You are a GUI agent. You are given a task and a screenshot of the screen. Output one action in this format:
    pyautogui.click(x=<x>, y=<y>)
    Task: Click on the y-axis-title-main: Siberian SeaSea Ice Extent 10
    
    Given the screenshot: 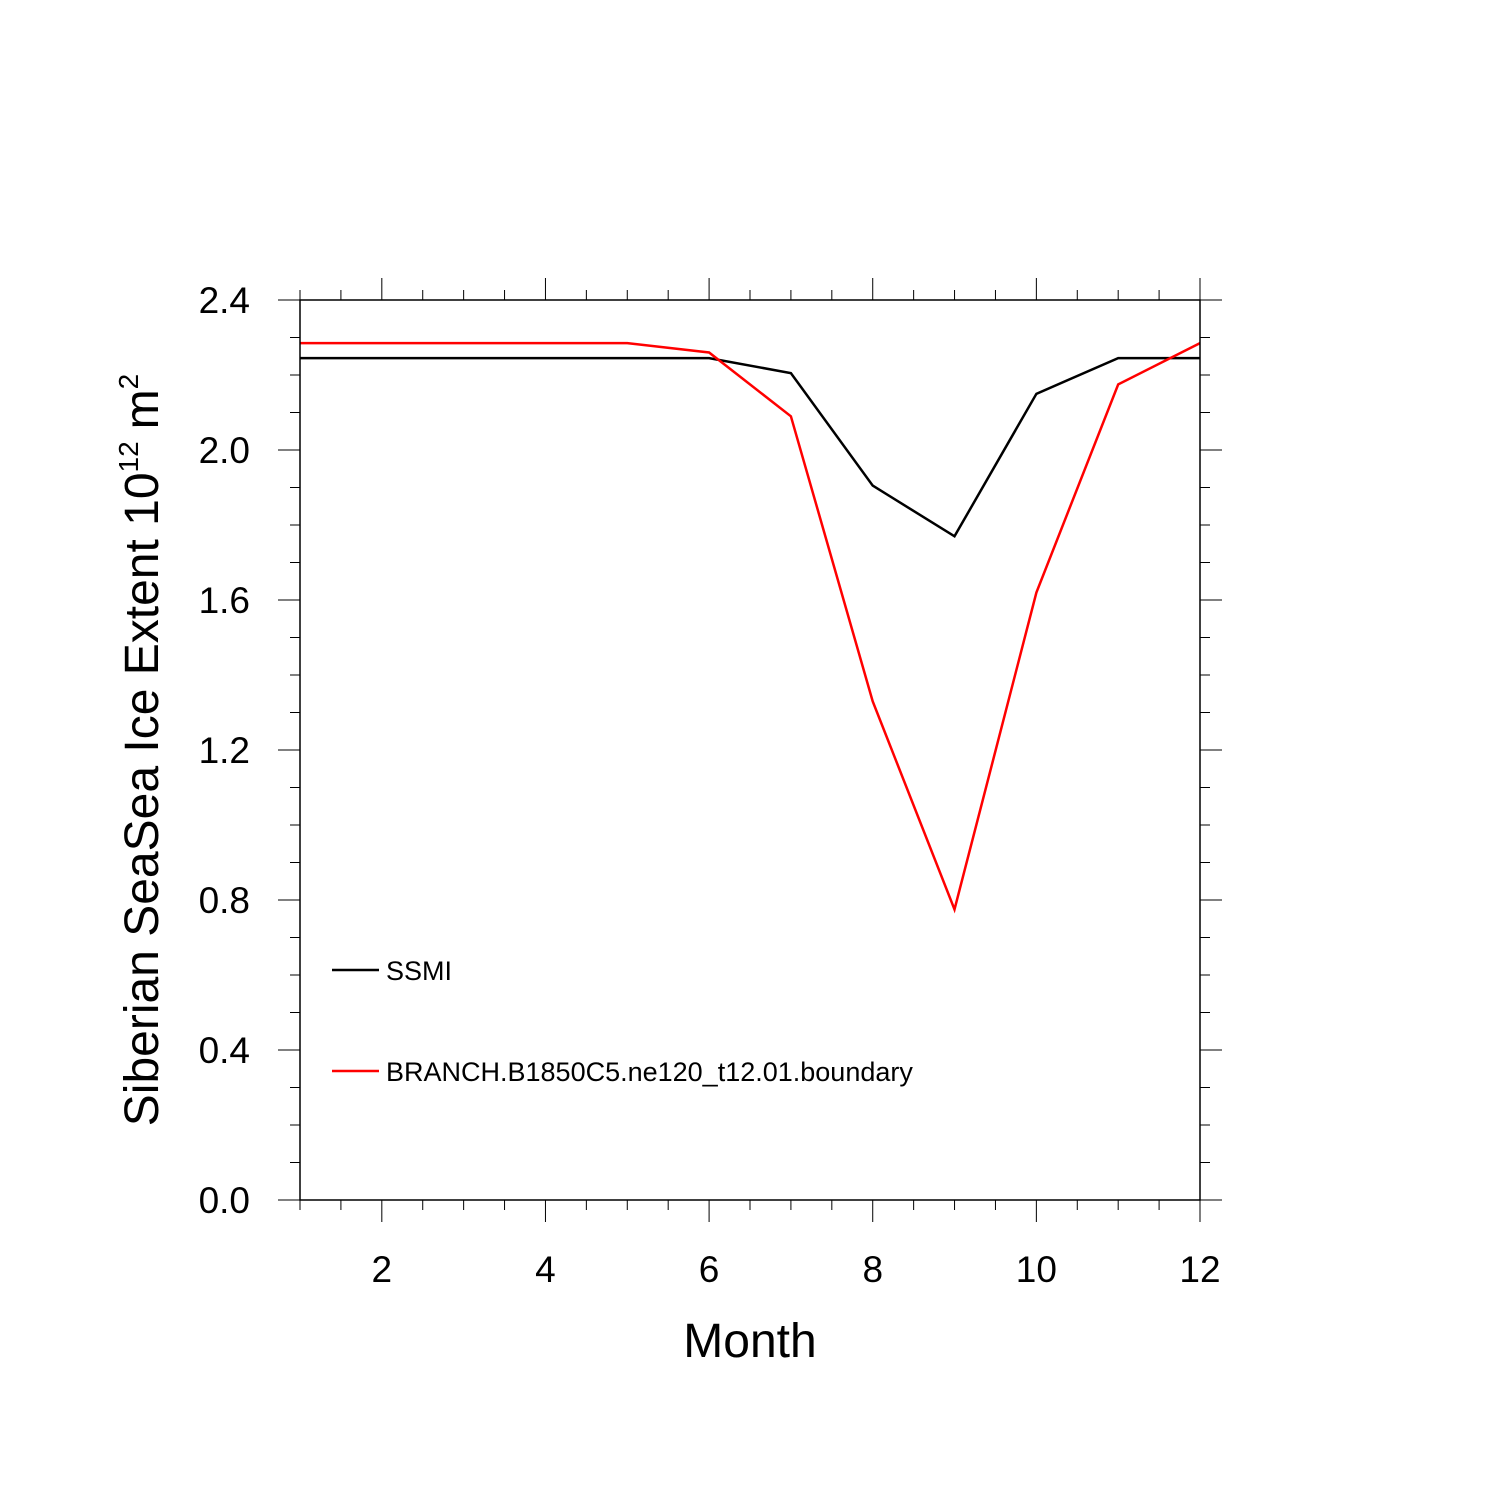 What is the action you would take?
    pyautogui.click(x=142, y=799)
    